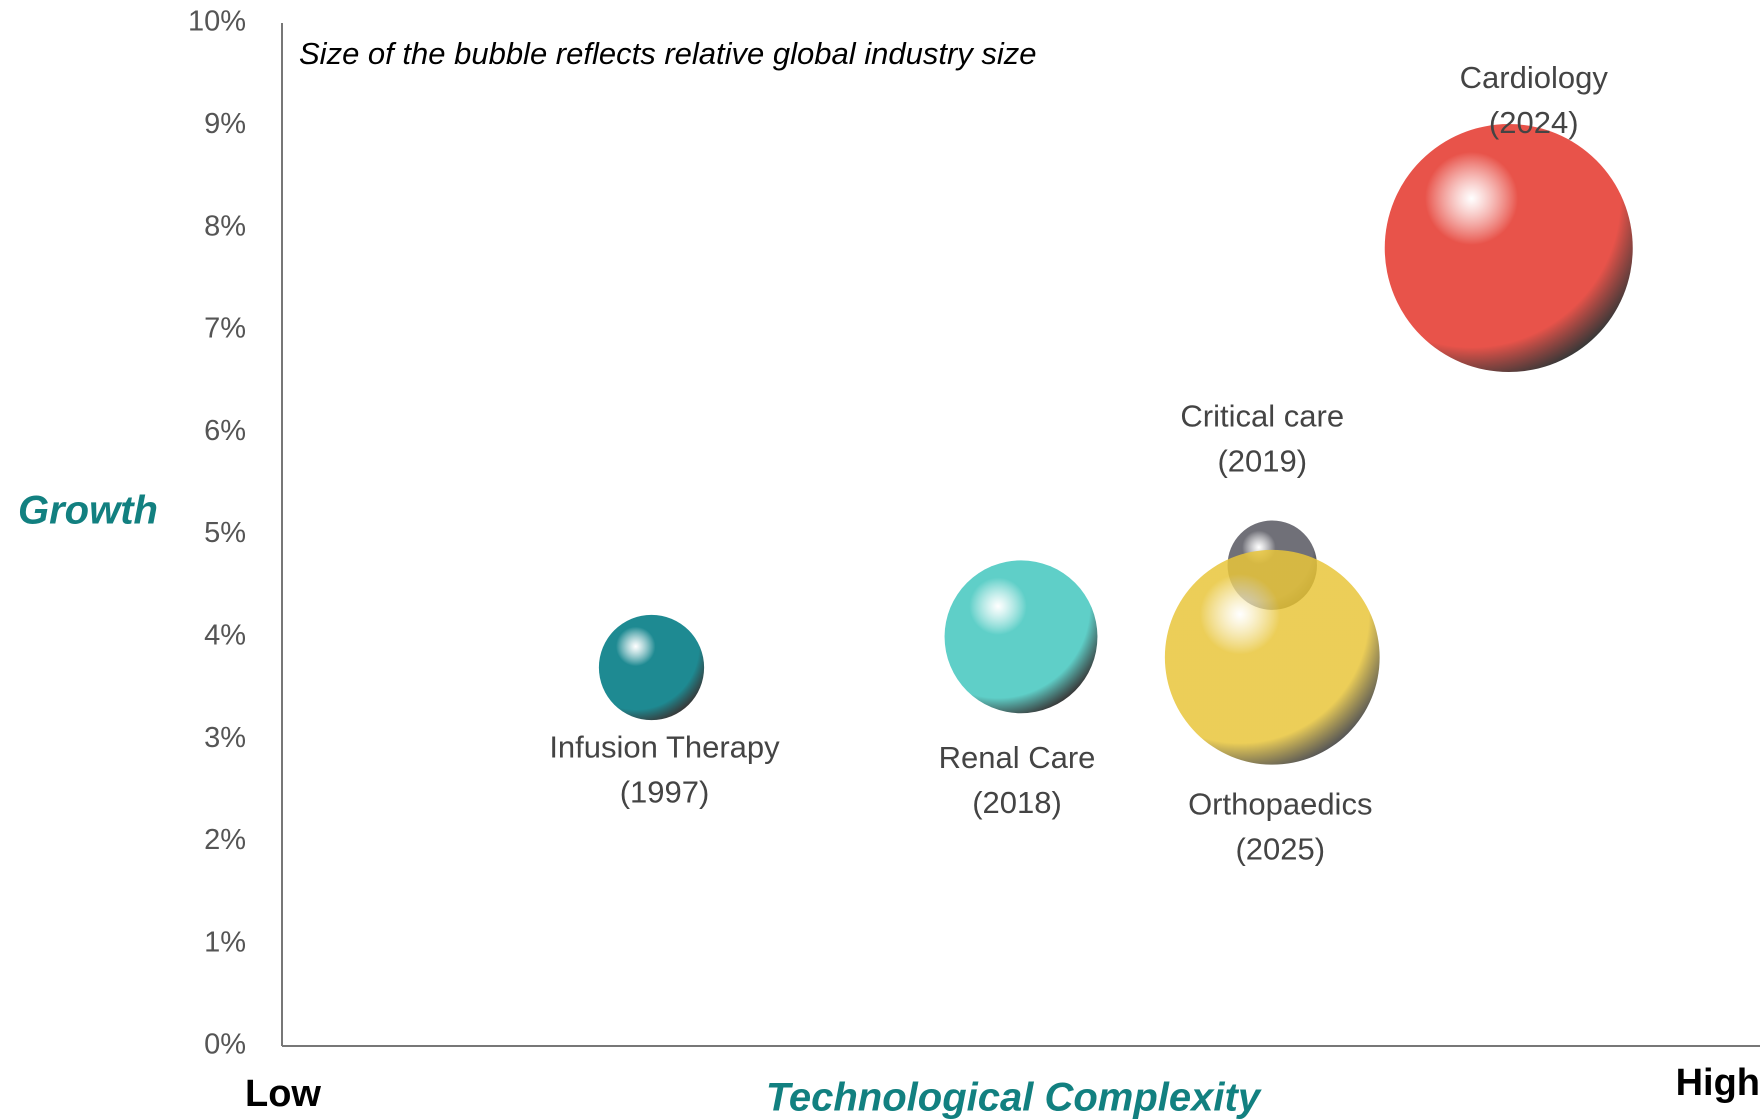 The height and width of the screenshot is (1119, 1762). Describe the element at coordinates (283, 1094) in the screenshot. I see `x-low-label: Low` at that location.